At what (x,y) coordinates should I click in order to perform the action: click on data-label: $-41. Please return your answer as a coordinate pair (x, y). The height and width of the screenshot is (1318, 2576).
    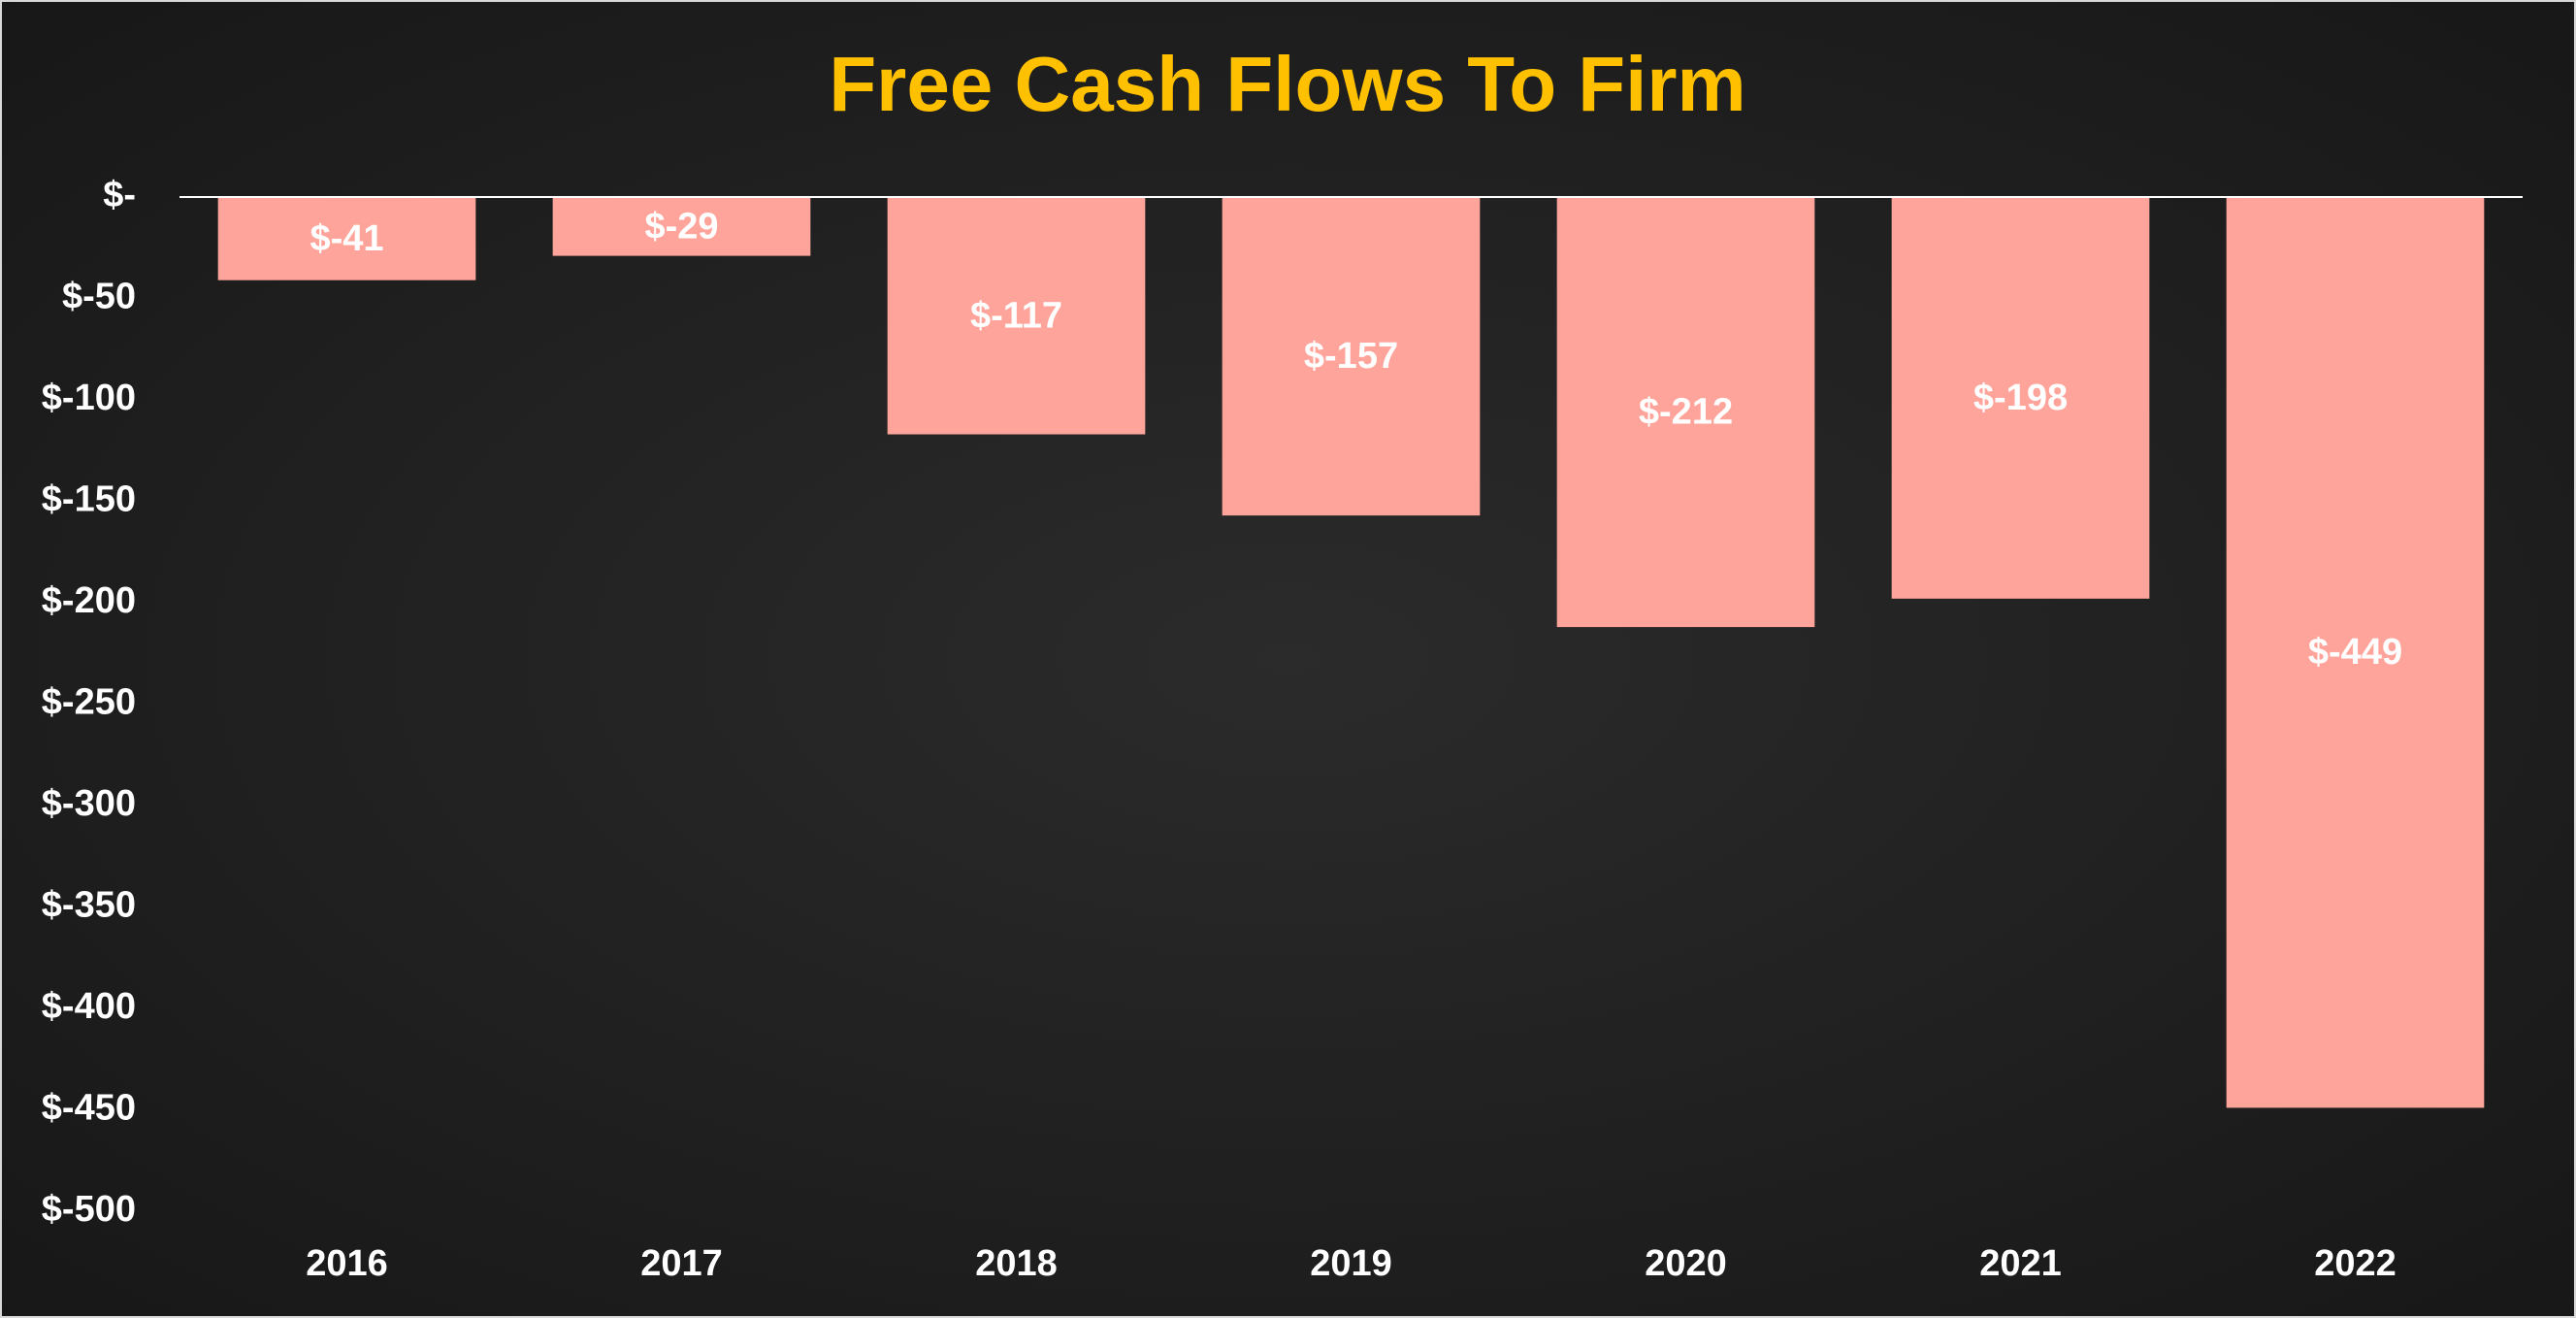
    Looking at the image, I should click on (346, 238).